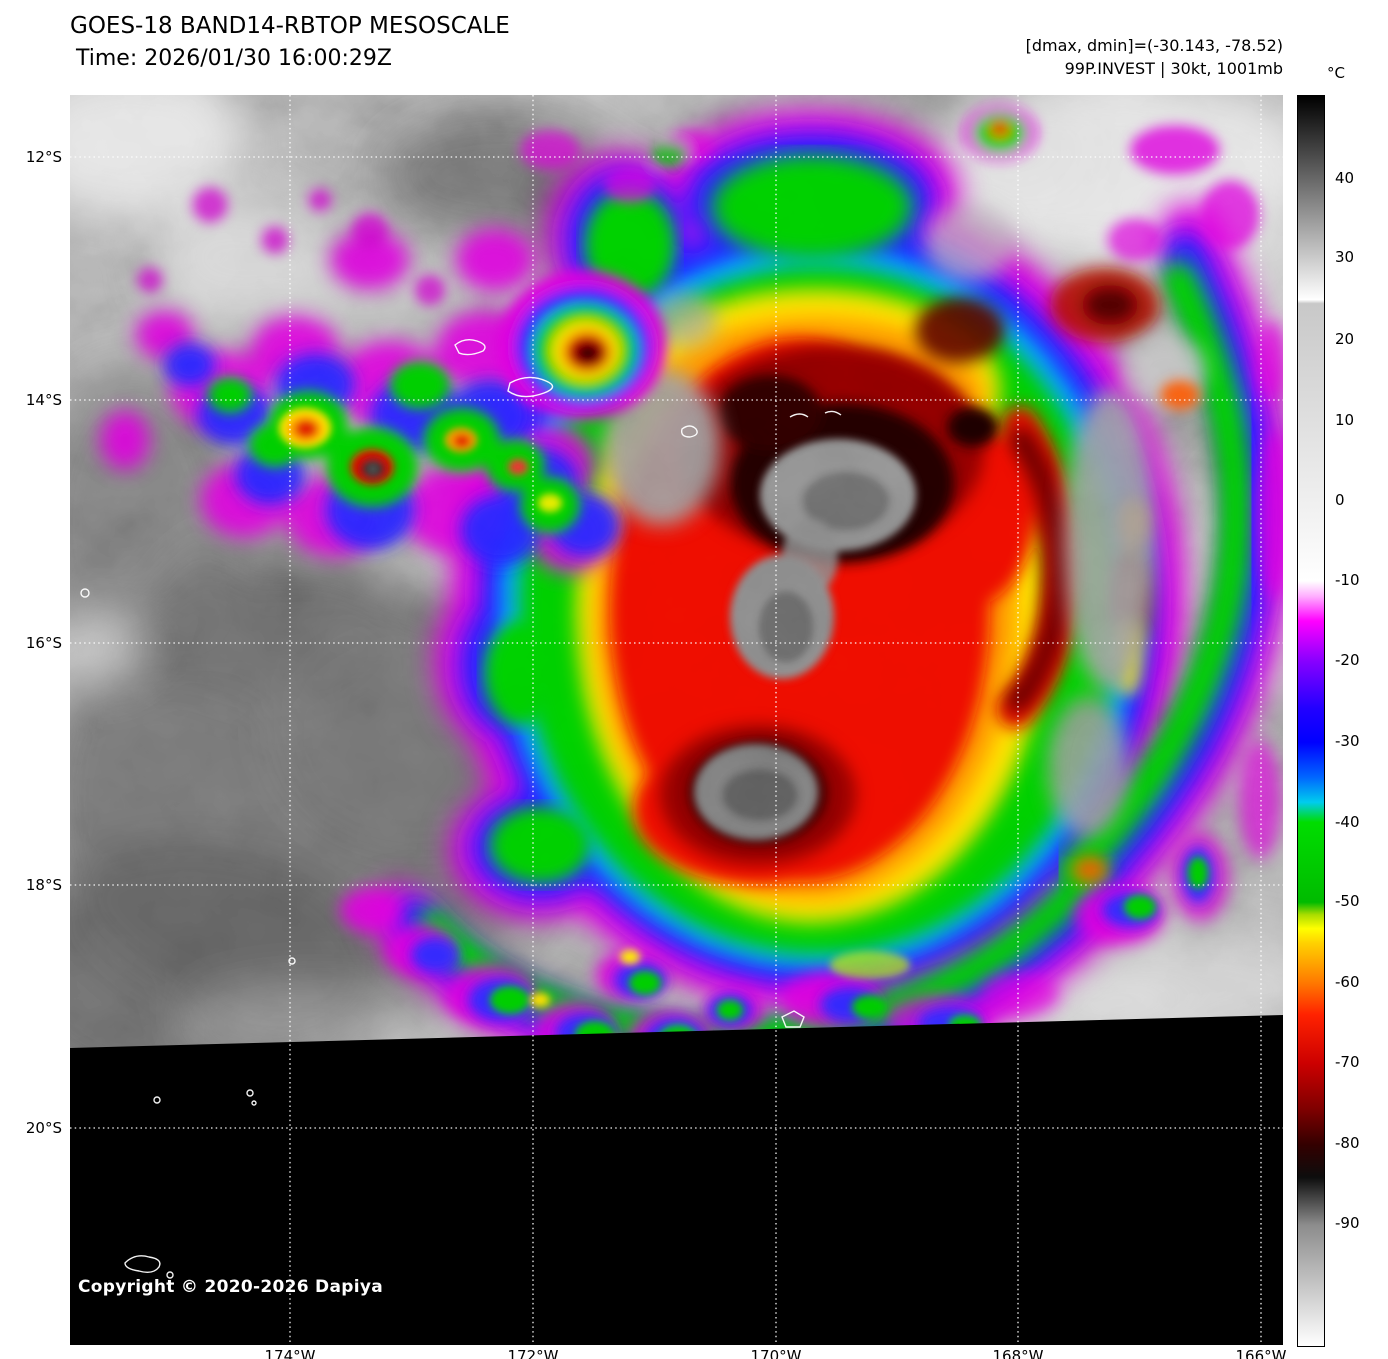 Image resolution: width=1388 pixels, height=1359 pixels. What do you see at coordinates (1347, 1143) in the screenshot?
I see `colorbar-tick-label: -80` at bounding box center [1347, 1143].